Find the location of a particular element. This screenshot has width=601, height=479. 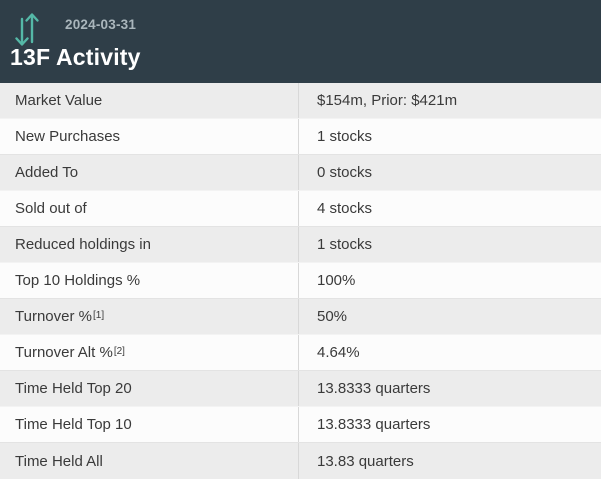

table-row-time-held-all: Time Held All 13.83 quarters is located at coordinates (300, 461).